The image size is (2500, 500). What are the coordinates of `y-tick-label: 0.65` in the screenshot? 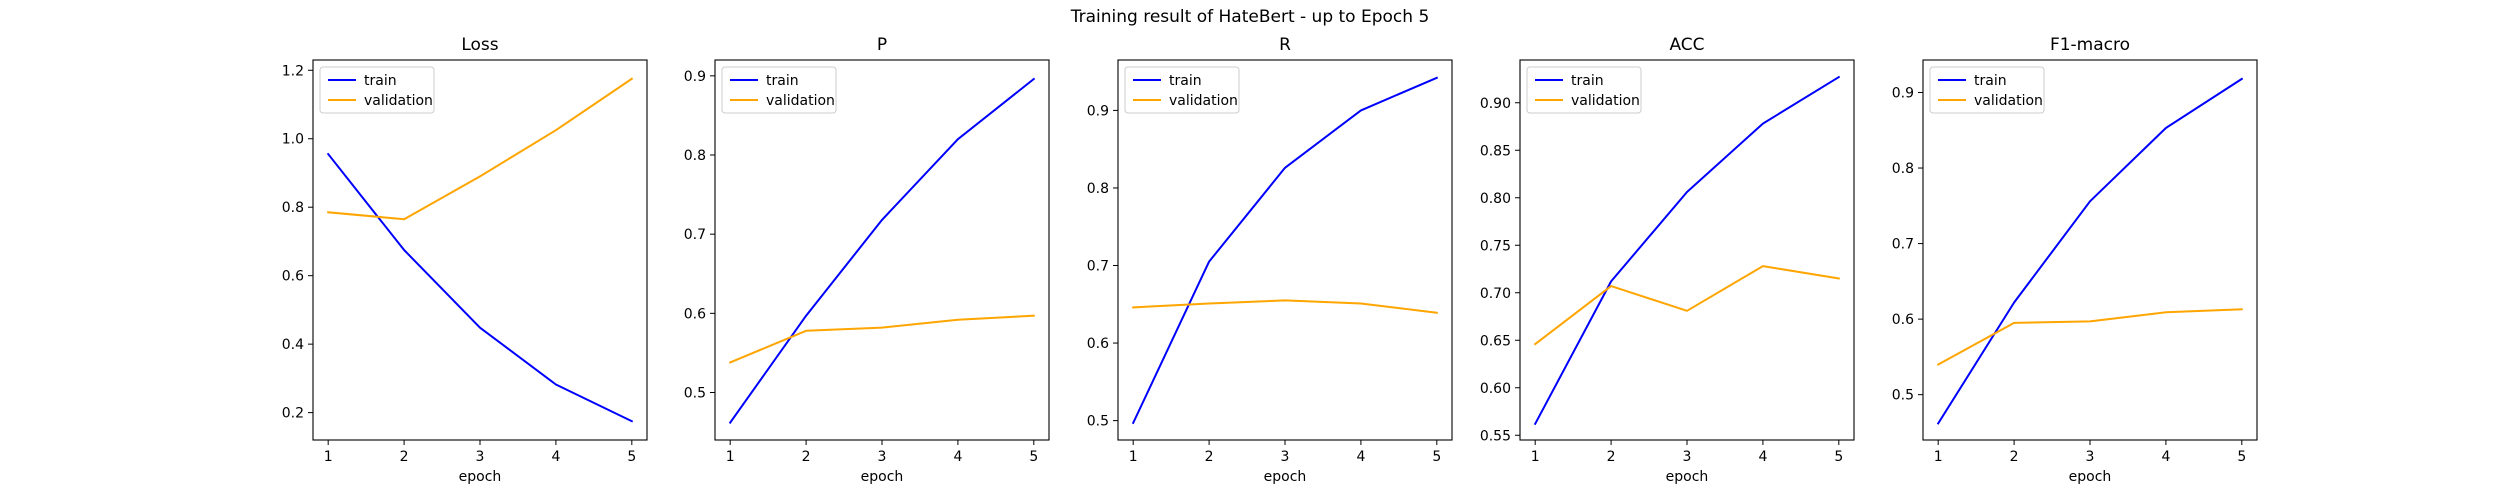 It's located at (1495, 341).